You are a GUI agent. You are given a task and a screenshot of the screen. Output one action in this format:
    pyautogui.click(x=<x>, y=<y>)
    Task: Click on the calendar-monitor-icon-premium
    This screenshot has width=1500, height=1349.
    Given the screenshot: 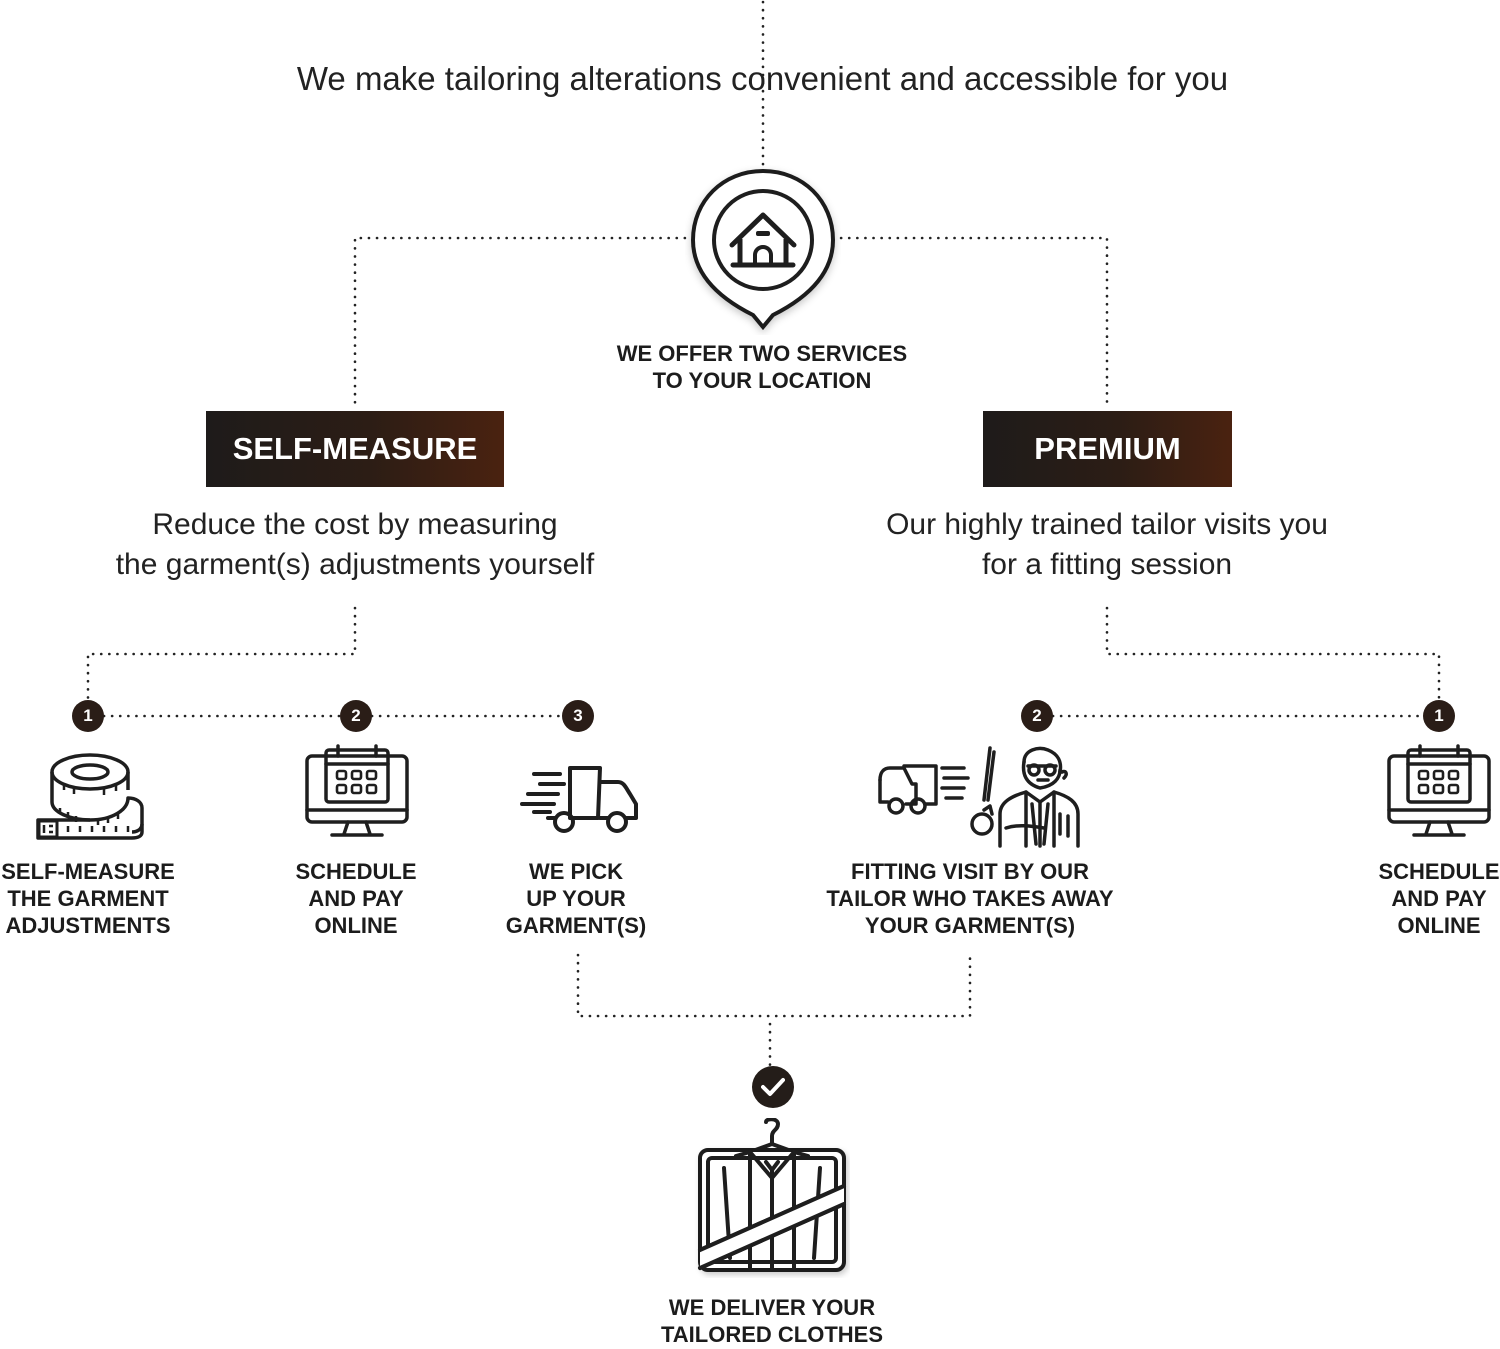 What is the action you would take?
    pyautogui.click(x=1439, y=790)
    